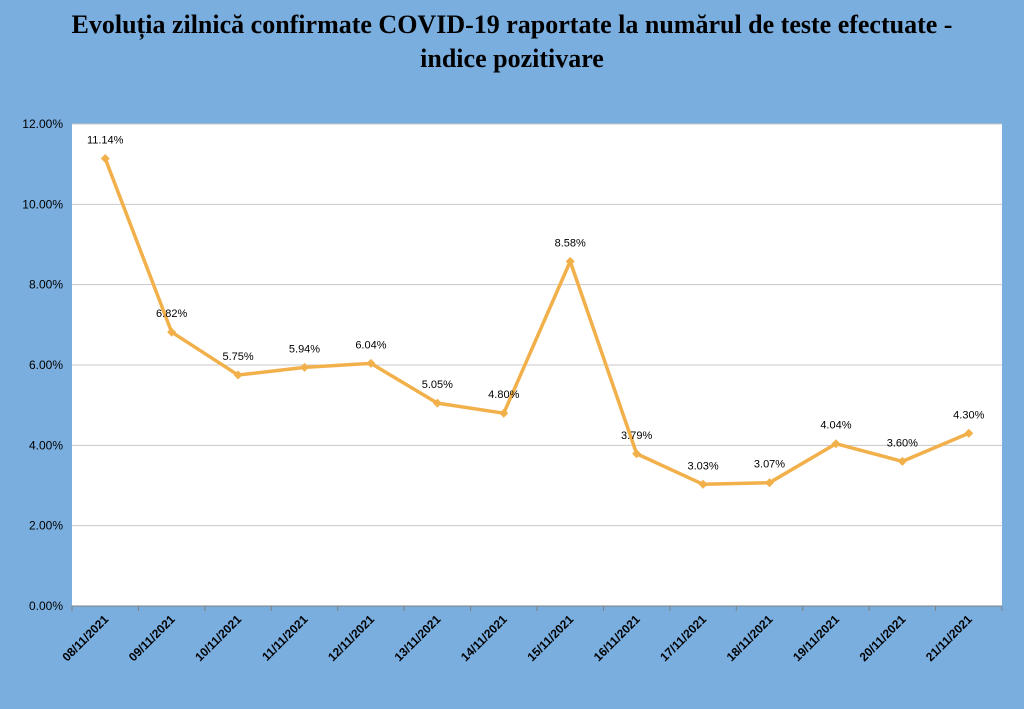 Image resolution: width=1024 pixels, height=709 pixels. Describe the element at coordinates (46, 365) in the screenshot. I see `y-tick-label: 6.00%` at that location.